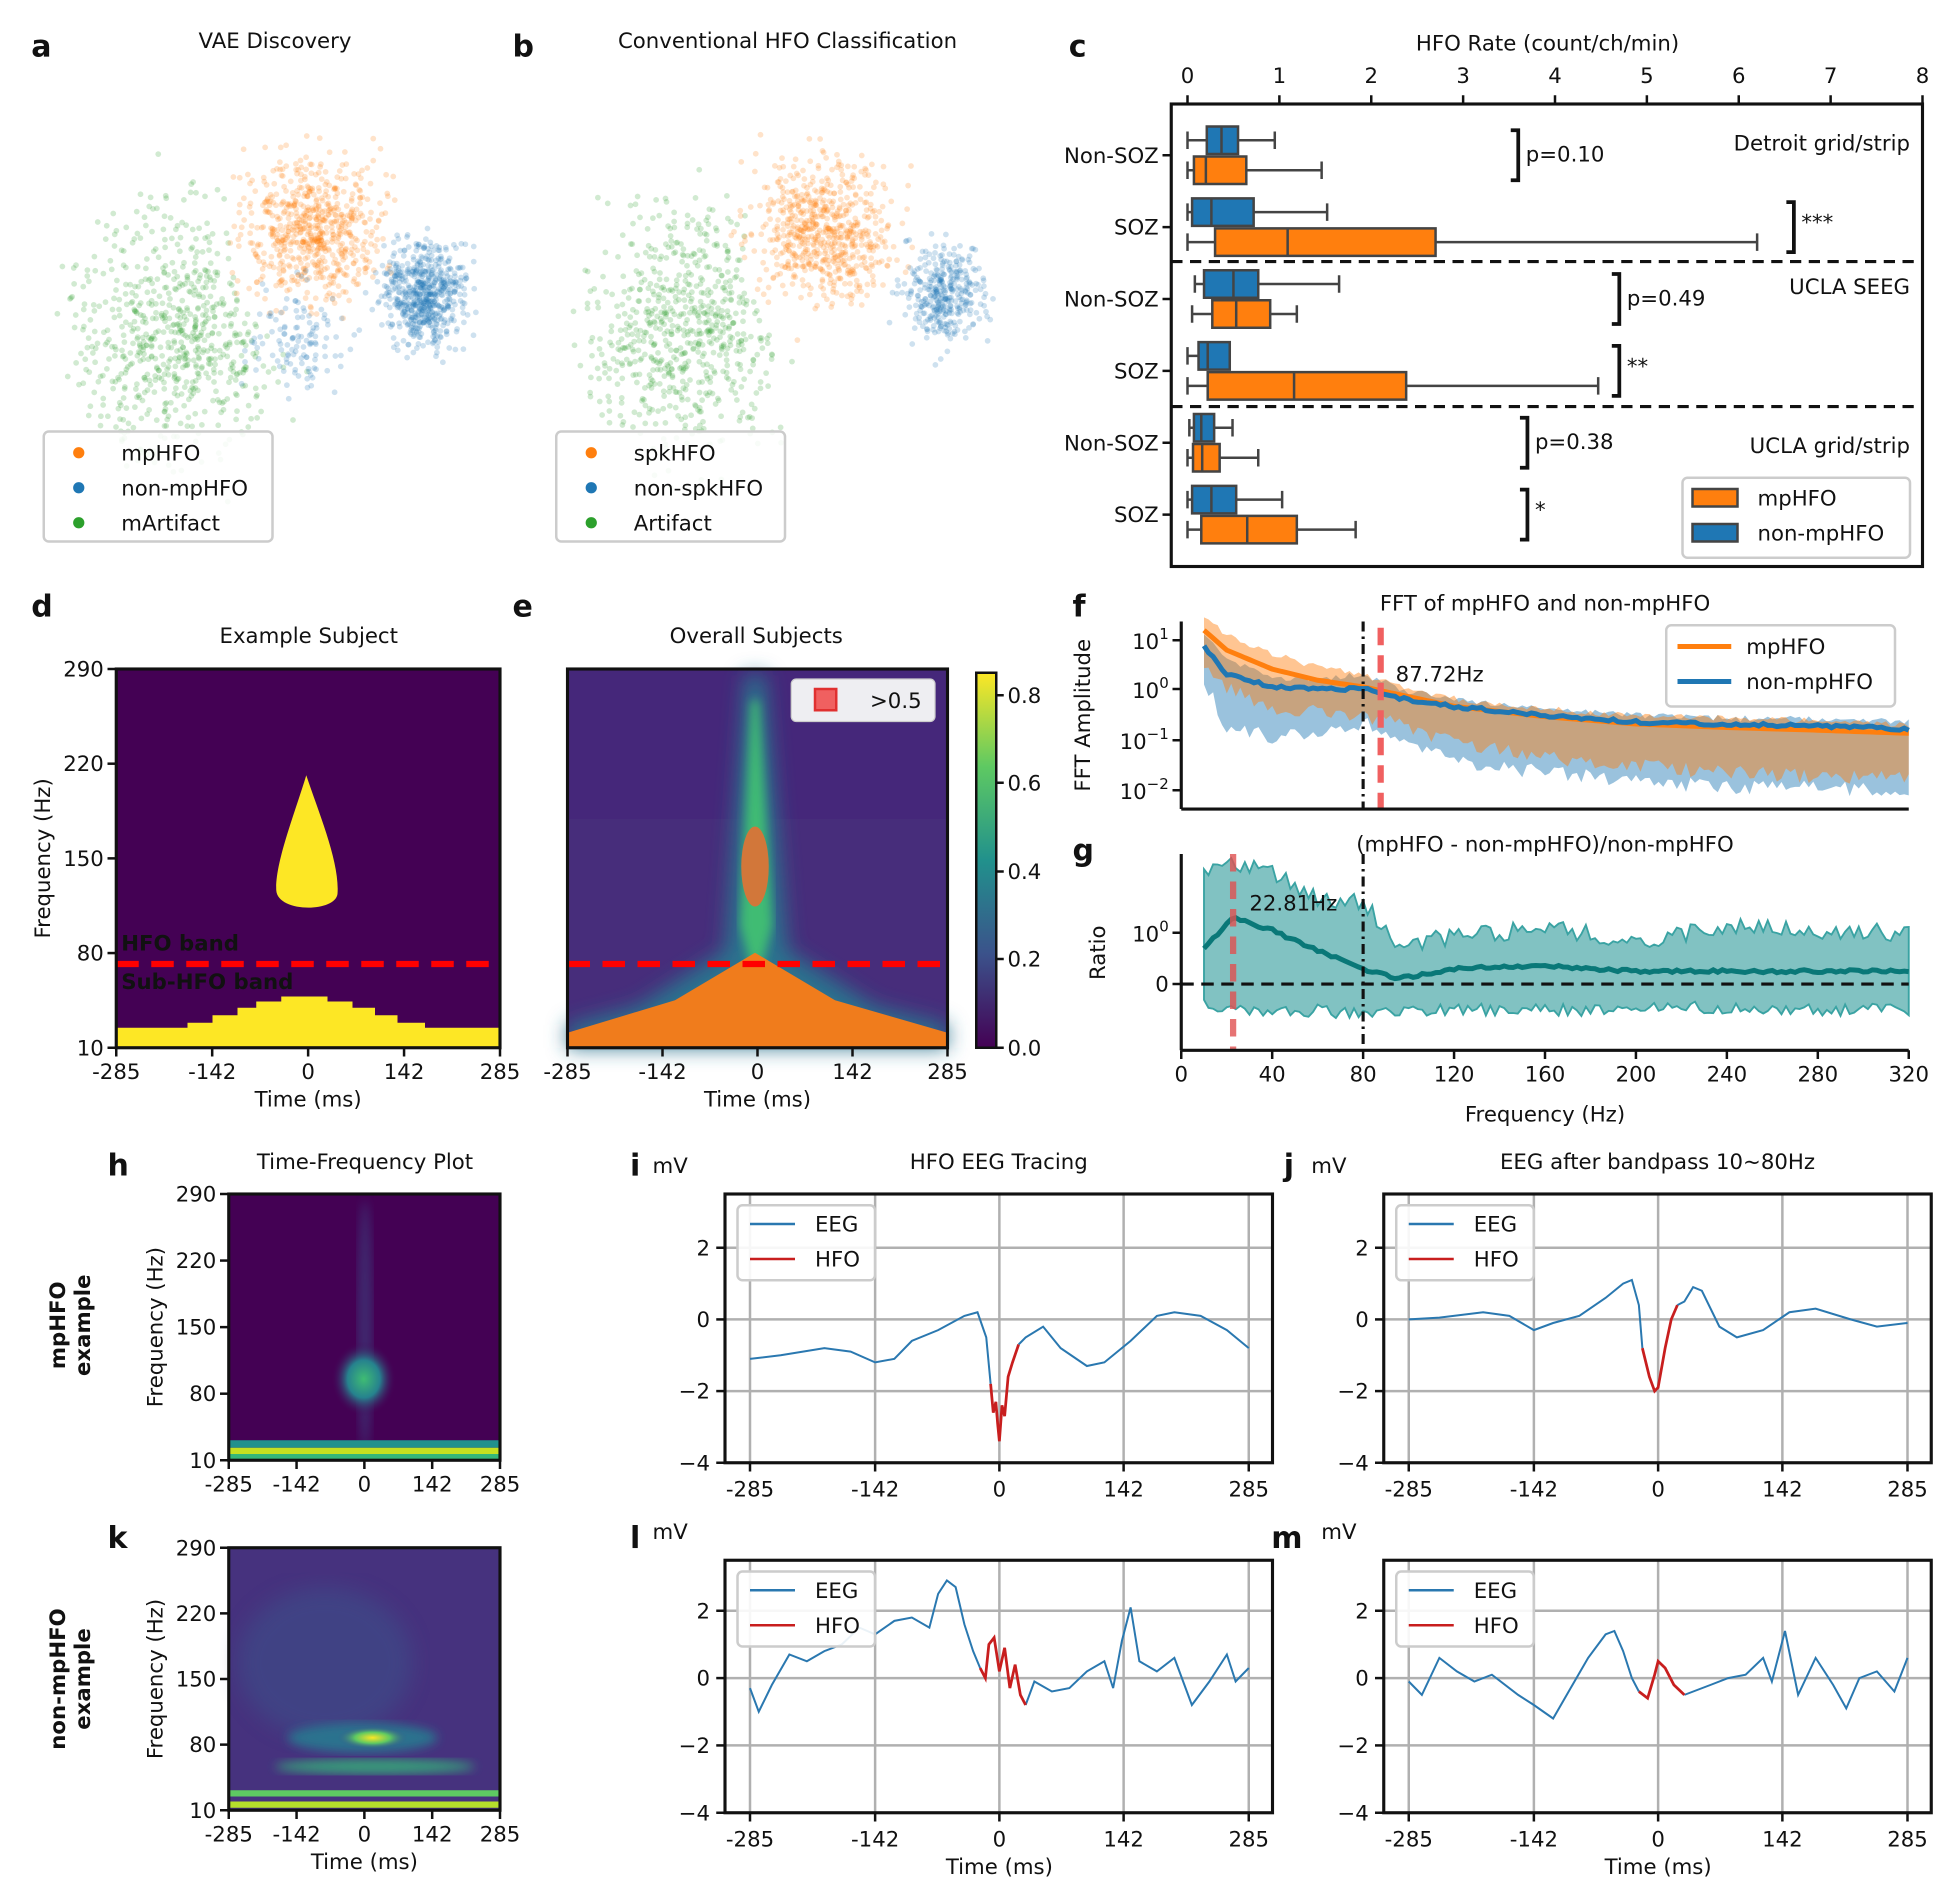 This screenshot has height=1893, width=1950. Describe the element at coordinates (1616, 371) in the screenshot. I see `significance-bracket` at that location.